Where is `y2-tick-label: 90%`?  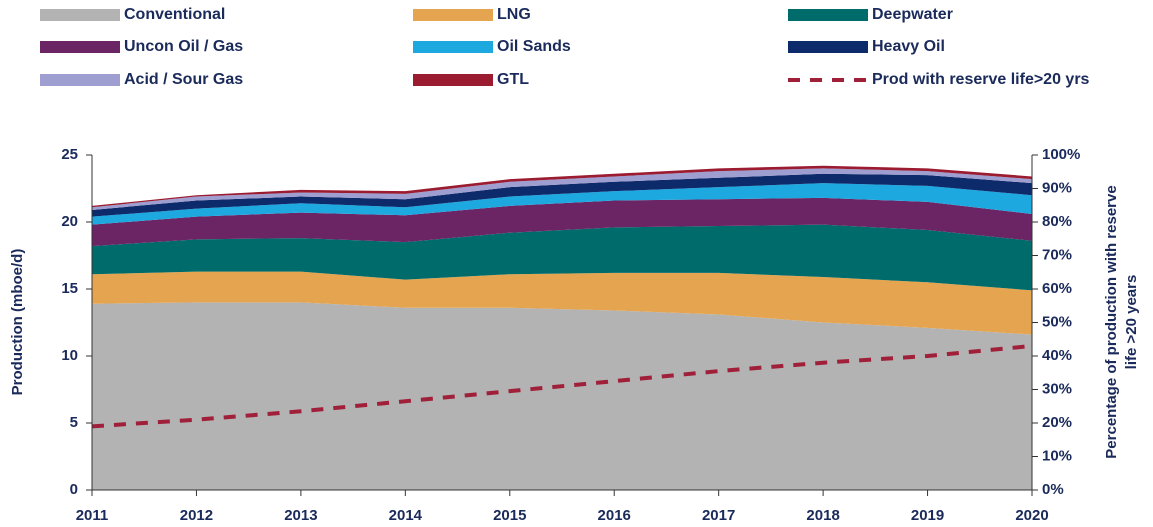
y2-tick-label: 90% is located at coordinates (1057, 187).